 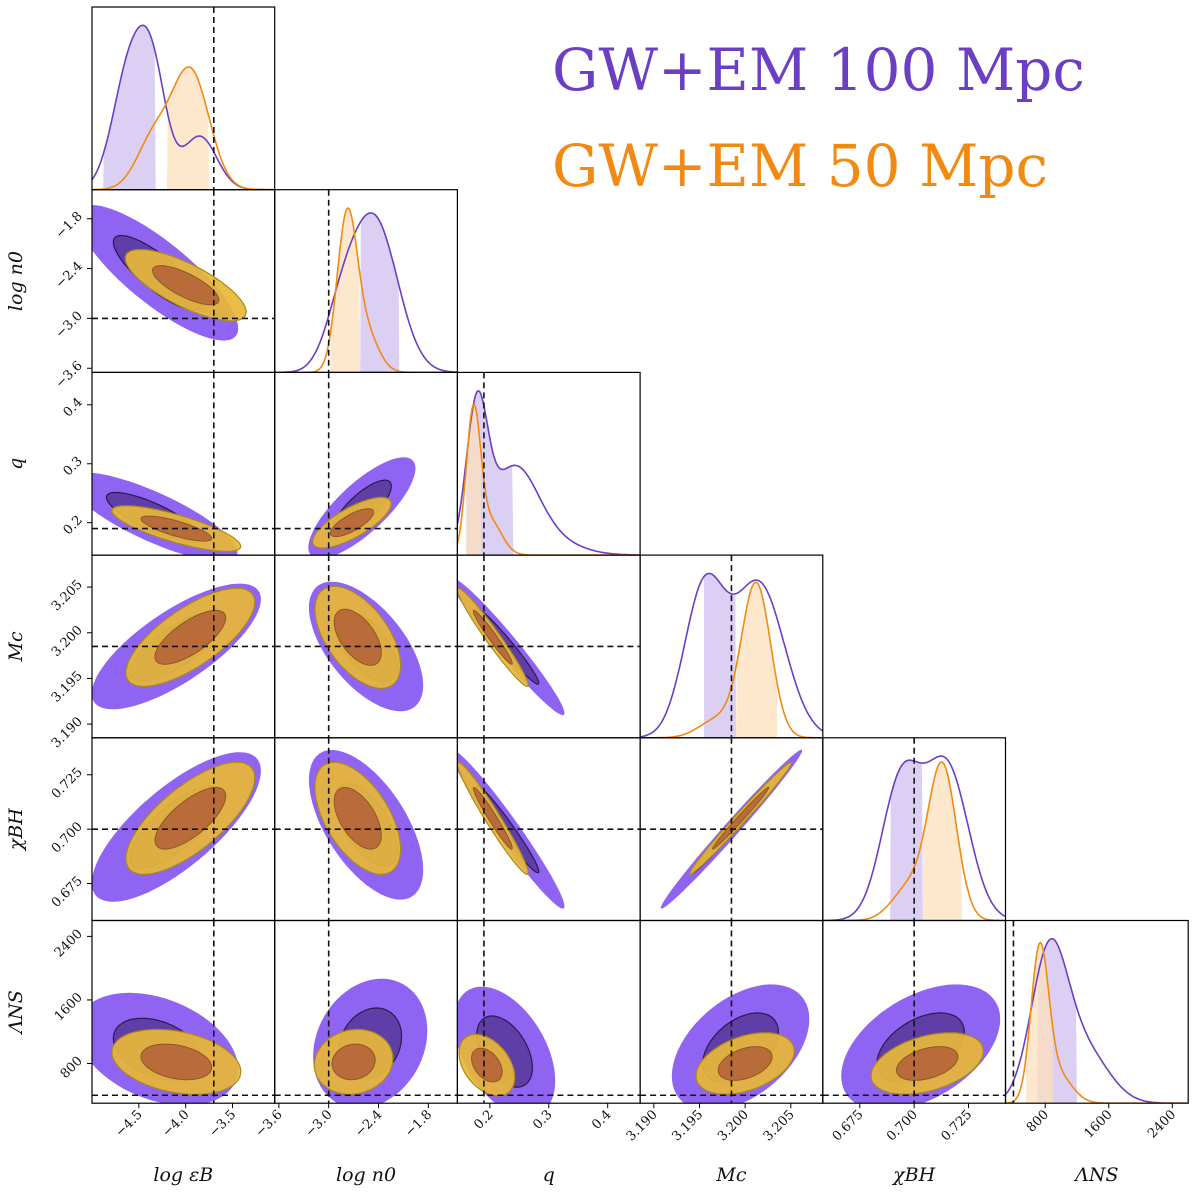 What do you see at coordinates (69, 1007) in the screenshot?
I see `y-tick-label-lam: 1600` at bounding box center [69, 1007].